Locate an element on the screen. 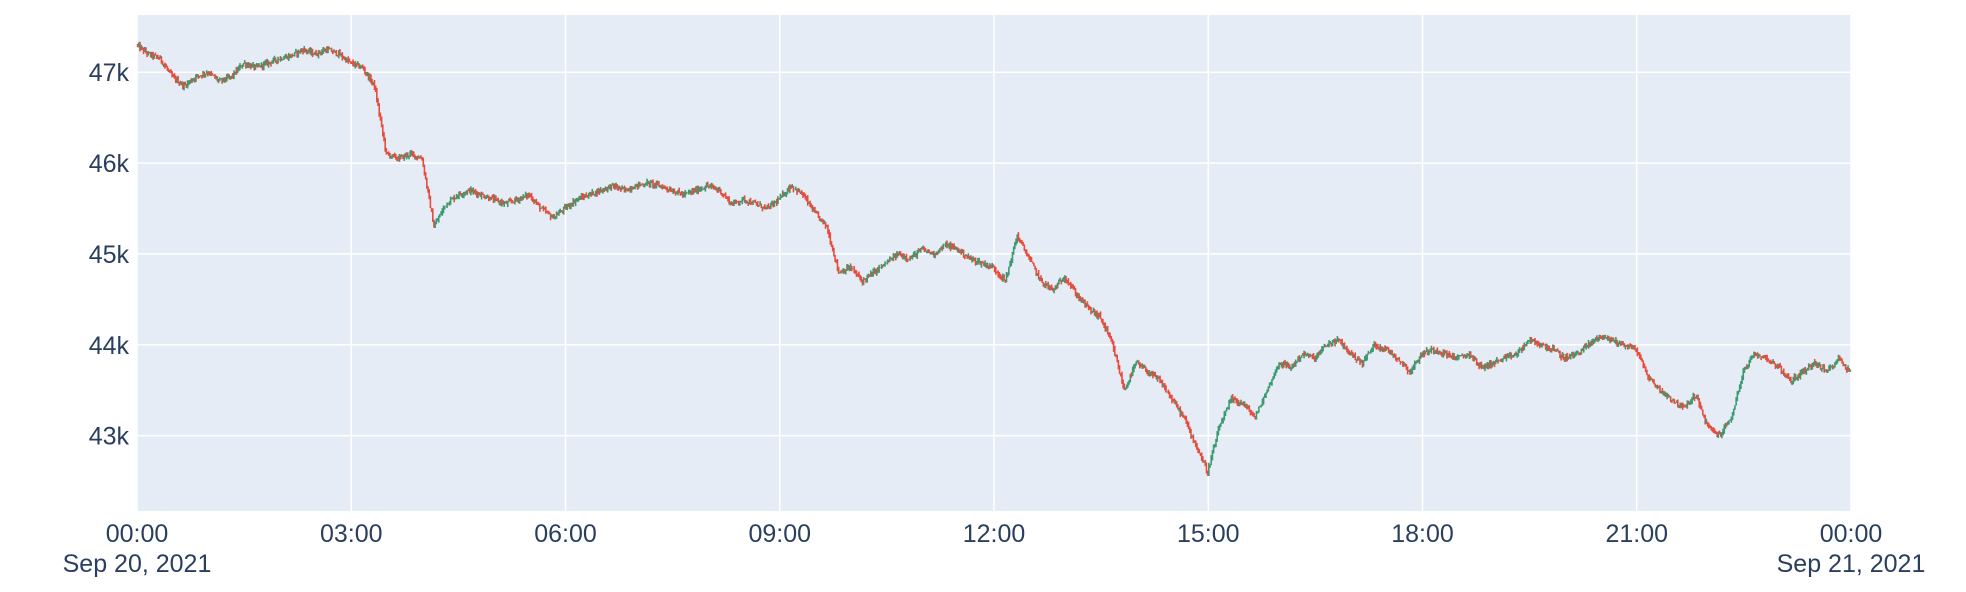 This screenshot has height=592, width=1966. y-tick-label: 45k is located at coordinates (109, 255).